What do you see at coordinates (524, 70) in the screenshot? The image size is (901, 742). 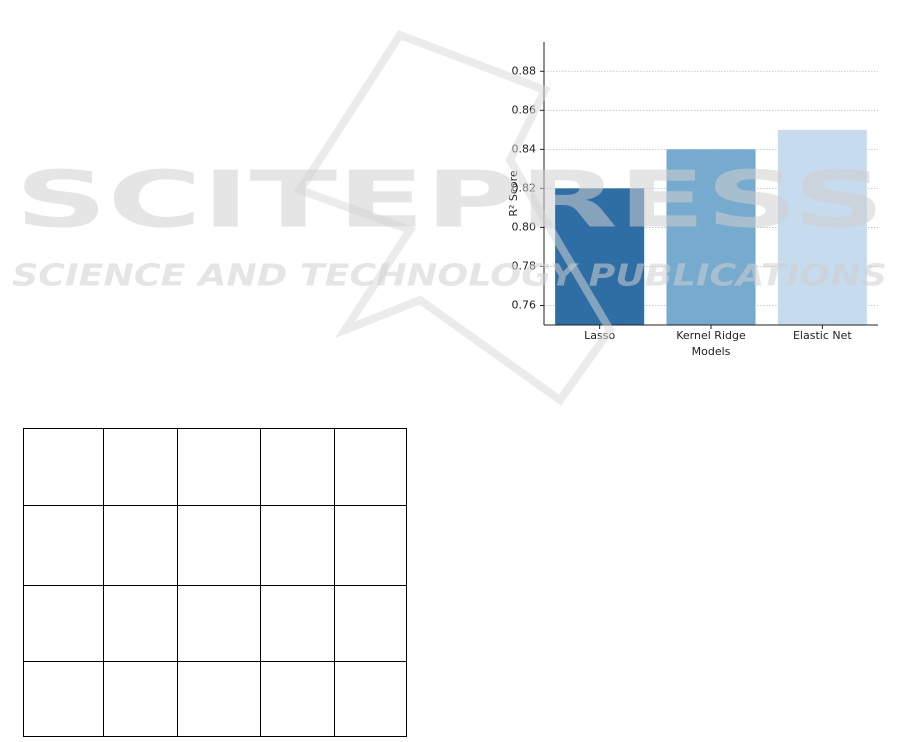 I see `y-tick-label: 0.88` at bounding box center [524, 70].